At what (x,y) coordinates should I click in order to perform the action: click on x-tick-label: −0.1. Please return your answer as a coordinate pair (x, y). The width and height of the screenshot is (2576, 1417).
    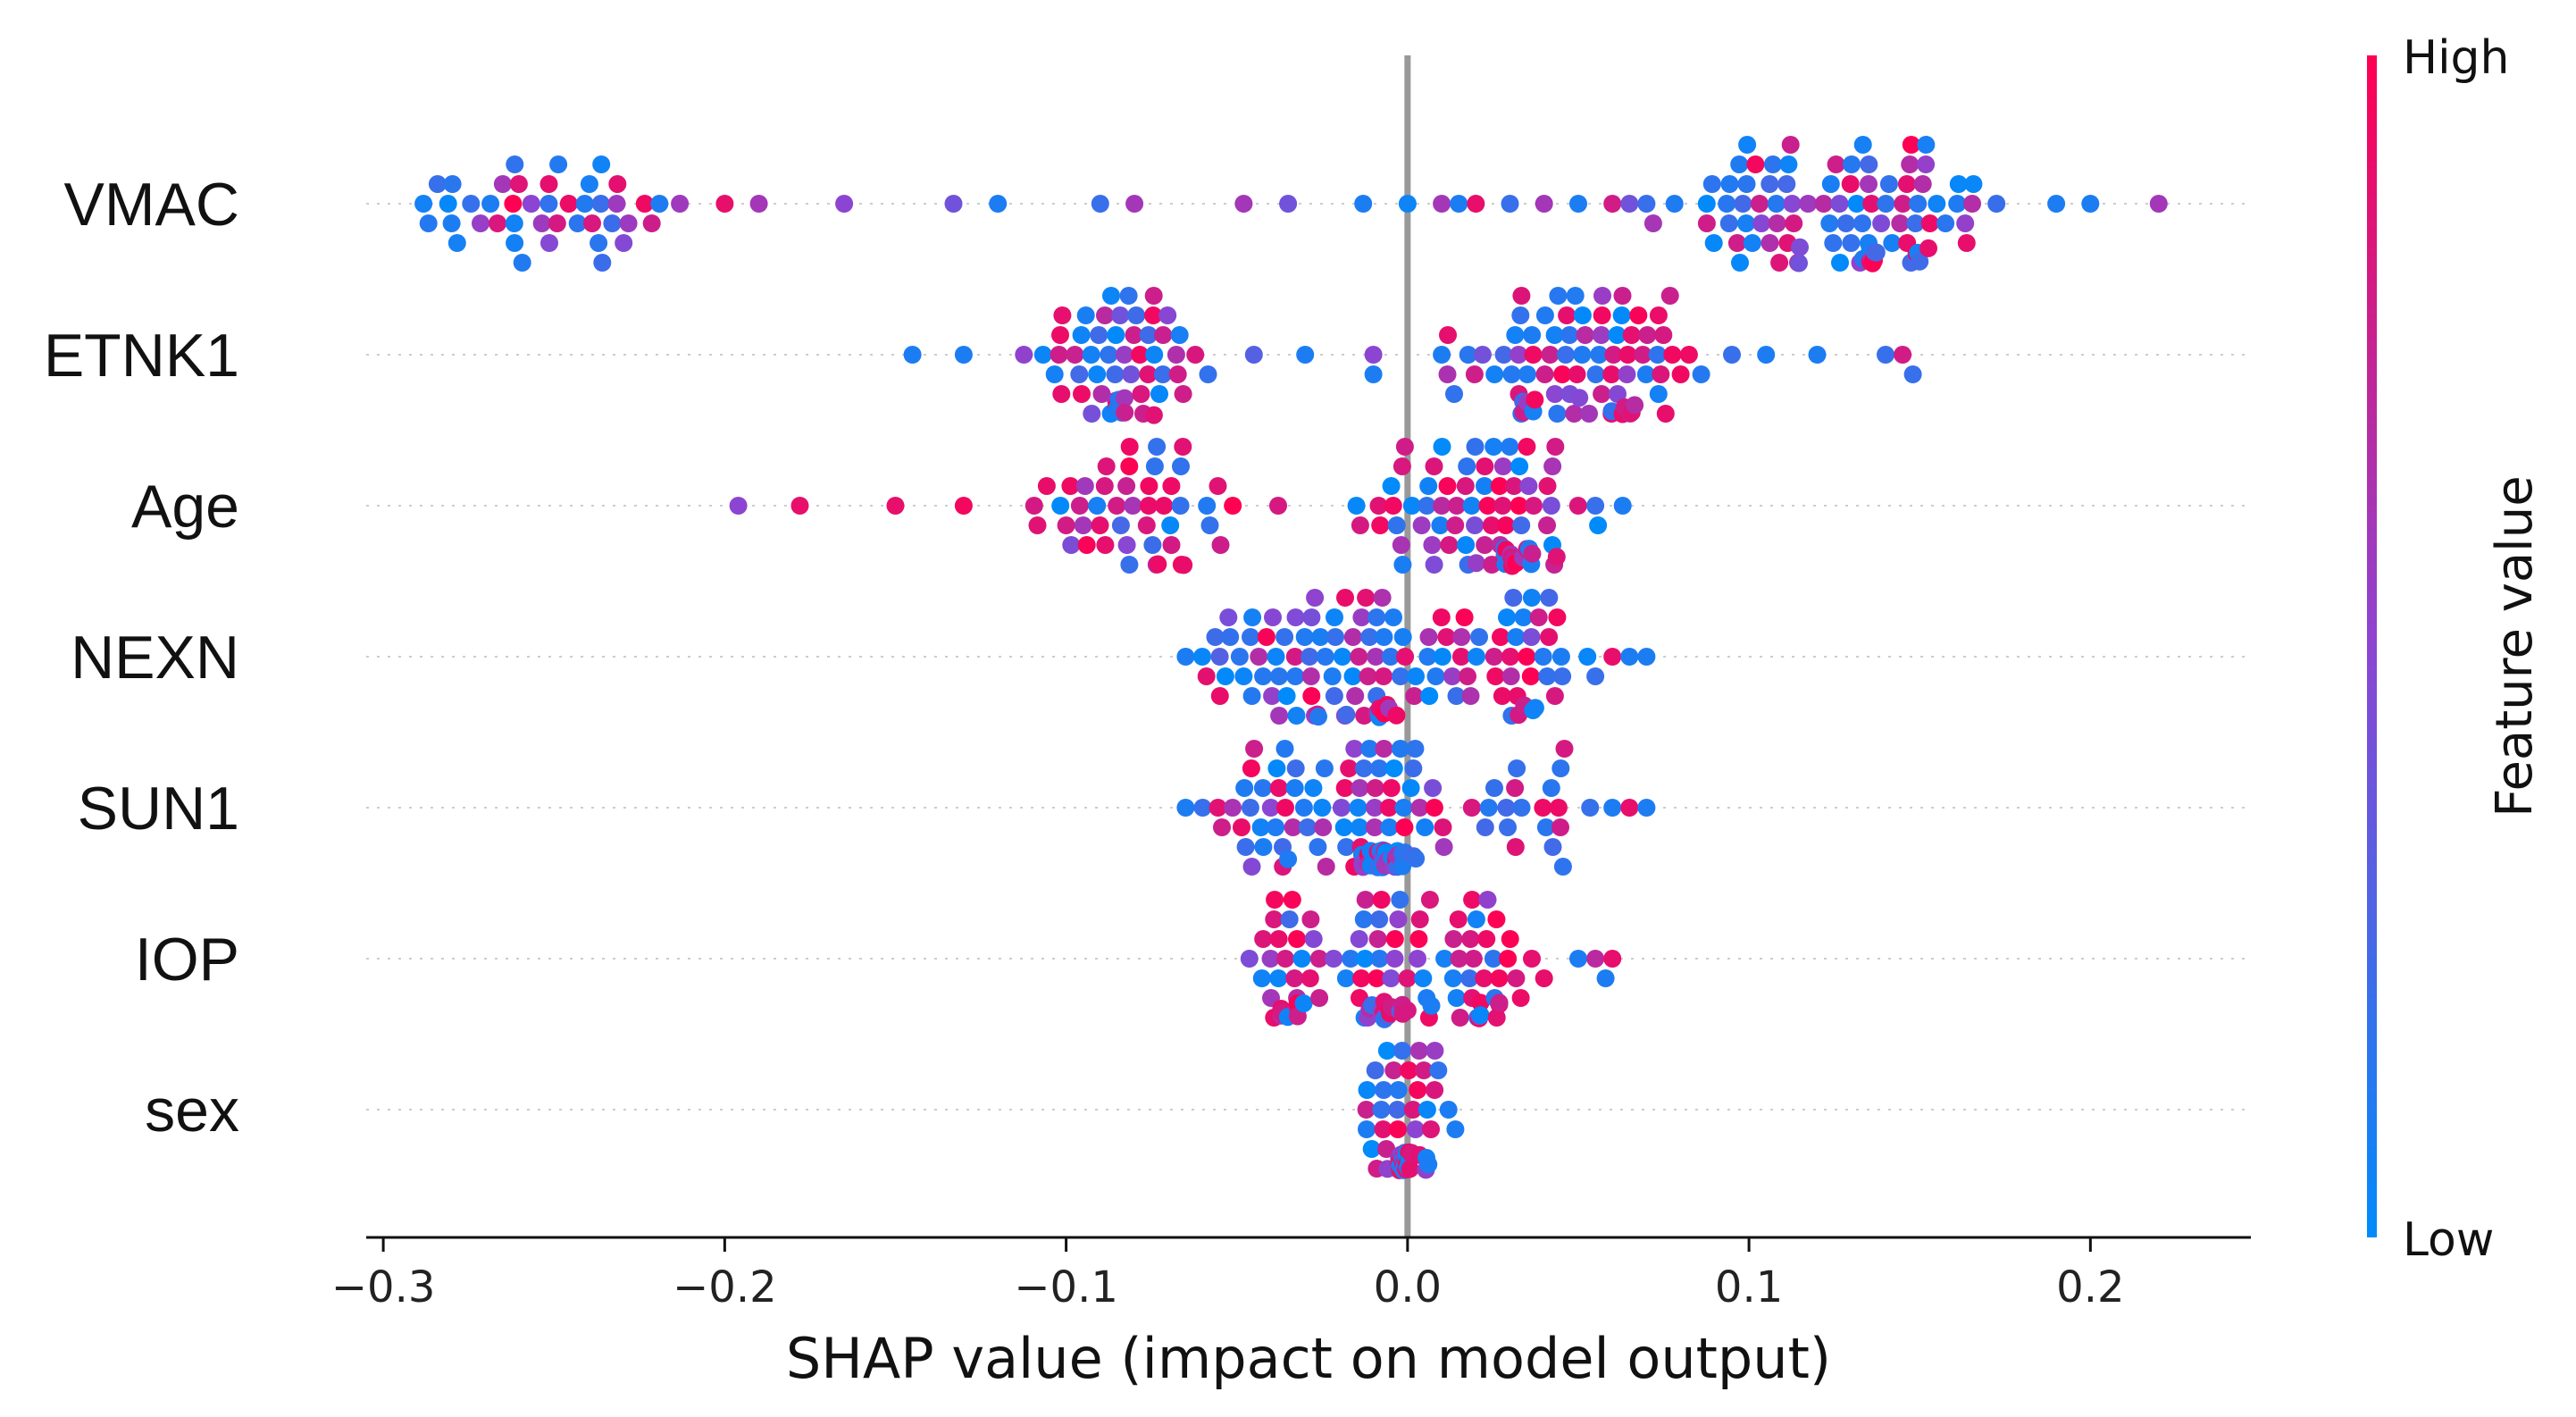
    Looking at the image, I should click on (1066, 1287).